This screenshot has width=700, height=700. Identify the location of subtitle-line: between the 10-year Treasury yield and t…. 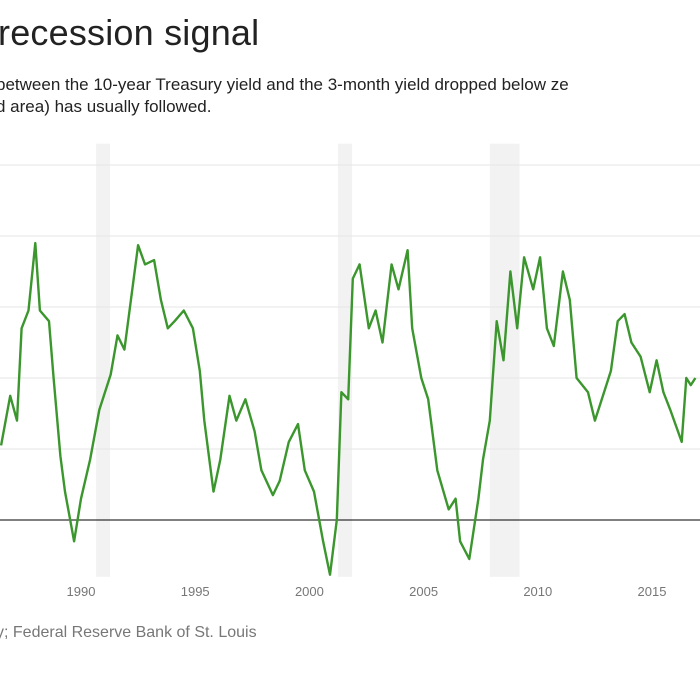
(284, 84).